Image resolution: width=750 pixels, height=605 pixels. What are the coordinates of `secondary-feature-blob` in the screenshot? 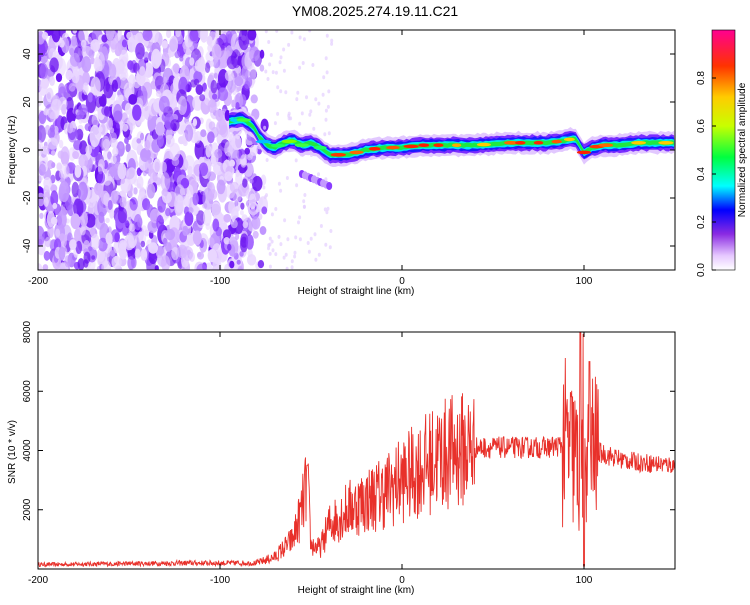 It's located at (329, 186).